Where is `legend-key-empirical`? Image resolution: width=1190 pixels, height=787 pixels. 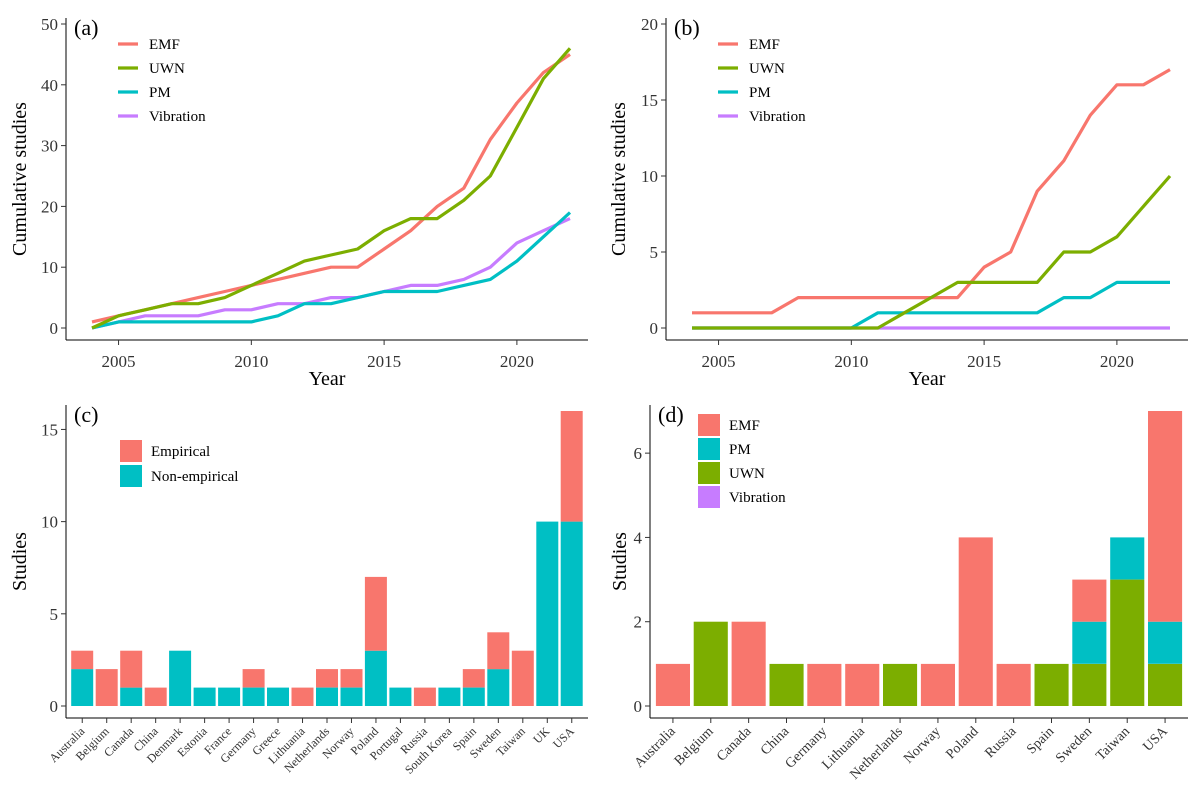 legend-key-empirical is located at coordinates (131, 451).